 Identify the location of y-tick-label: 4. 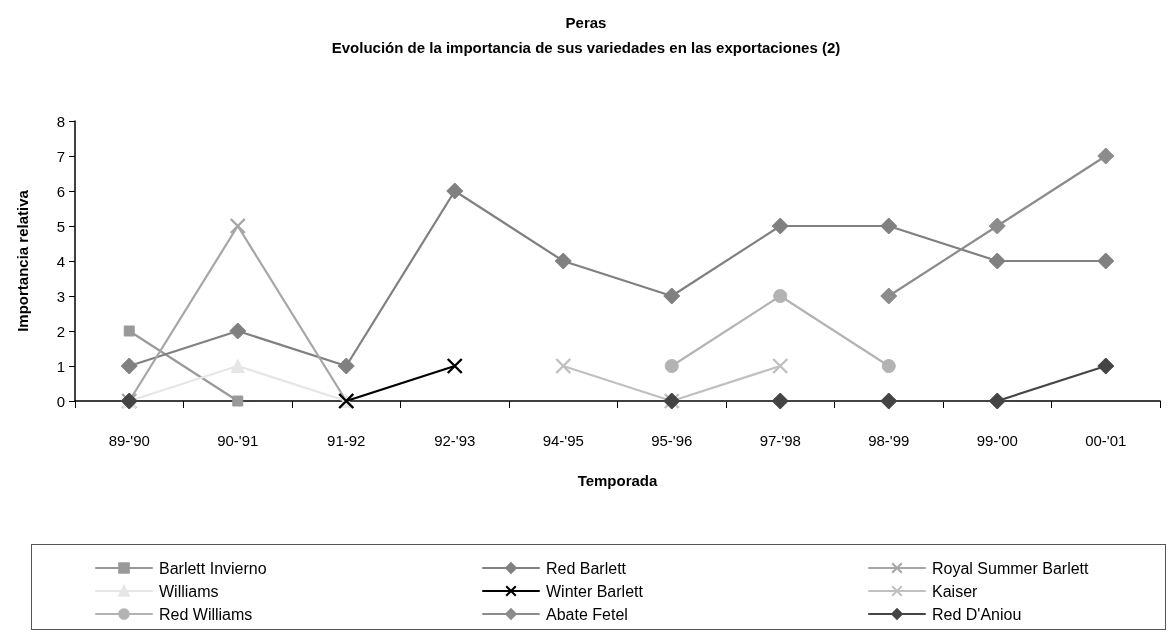
(60, 261).